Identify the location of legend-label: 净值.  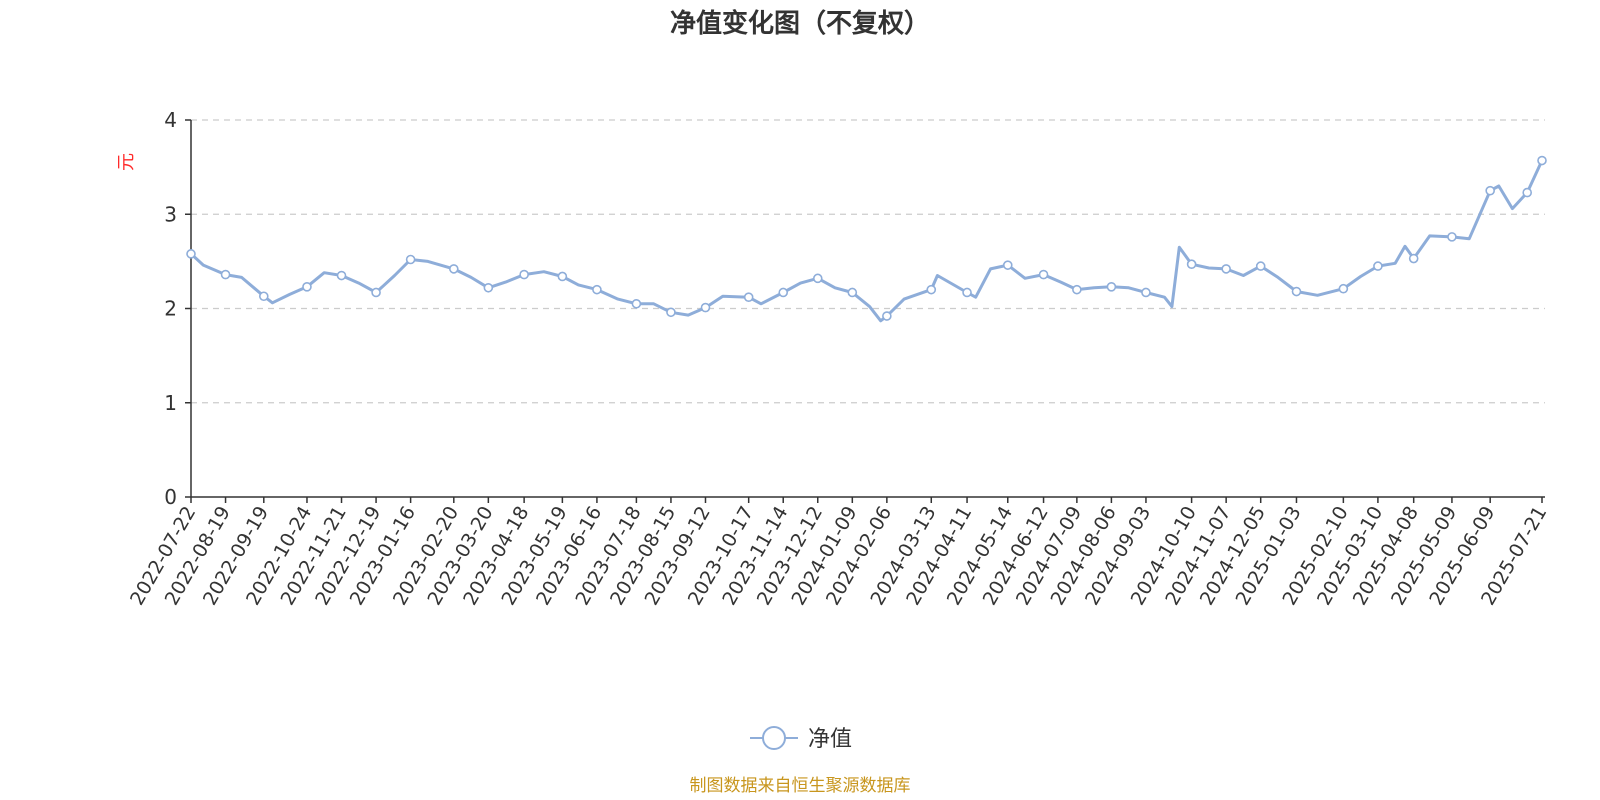
(830, 739).